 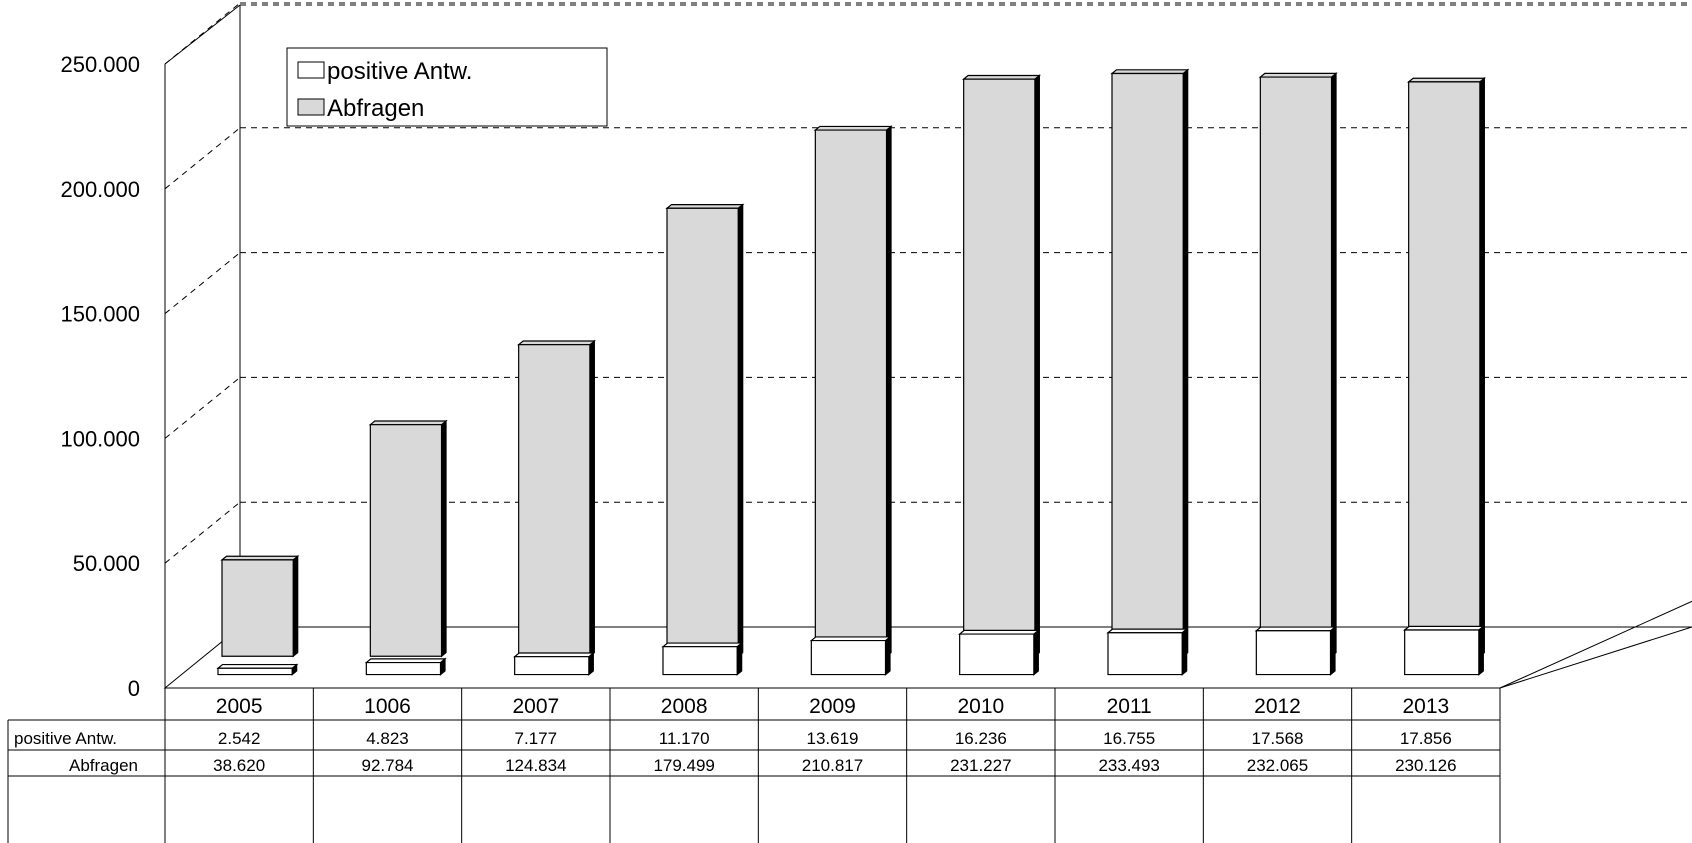 What do you see at coordinates (535, 765) in the screenshot?
I see `table-cell: 124.834` at bounding box center [535, 765].